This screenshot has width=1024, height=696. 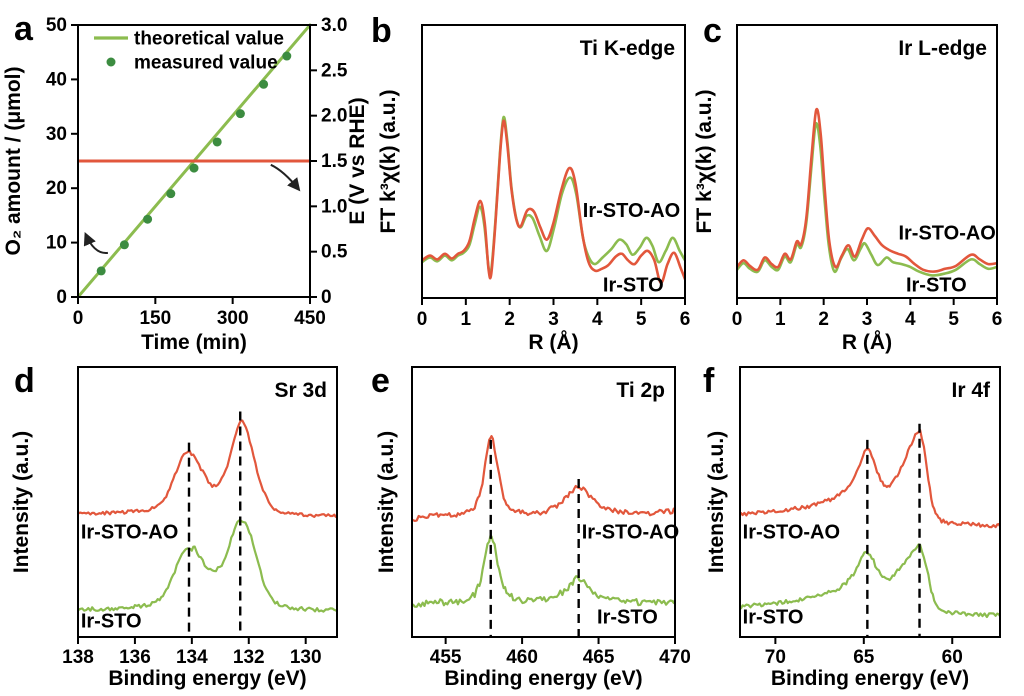 What do you see at coordinates (155, 318) in the screenshot?
I see `x-tick-label: 150` at bounding box center [155, 318].